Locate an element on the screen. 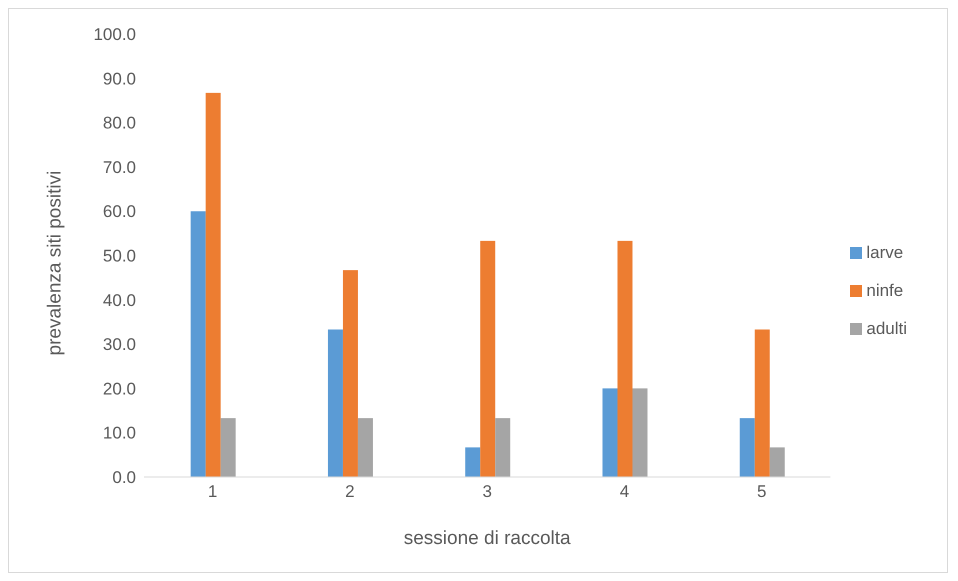  x-tick-label: 4 is located at coordinates (625, 492).